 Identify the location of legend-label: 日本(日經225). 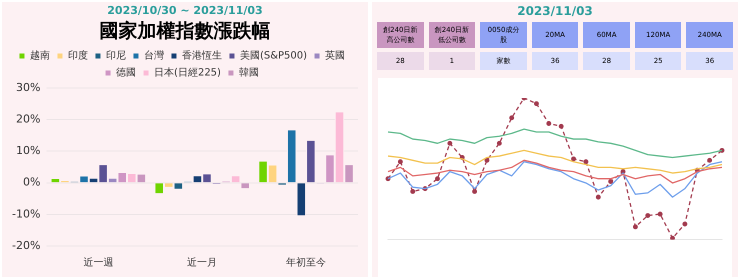
(188, 72).